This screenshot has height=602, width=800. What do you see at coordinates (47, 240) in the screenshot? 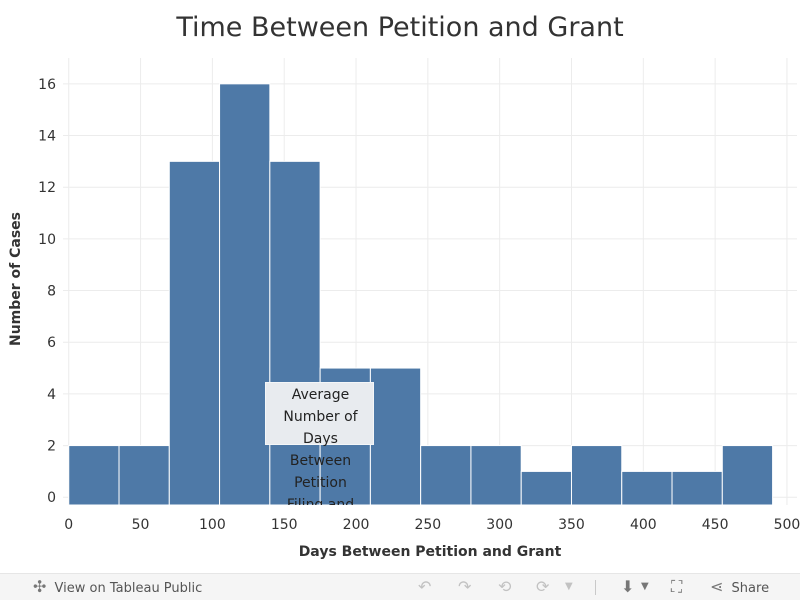
I see `y-tick-label: 10` at bounding box center [47, 240].